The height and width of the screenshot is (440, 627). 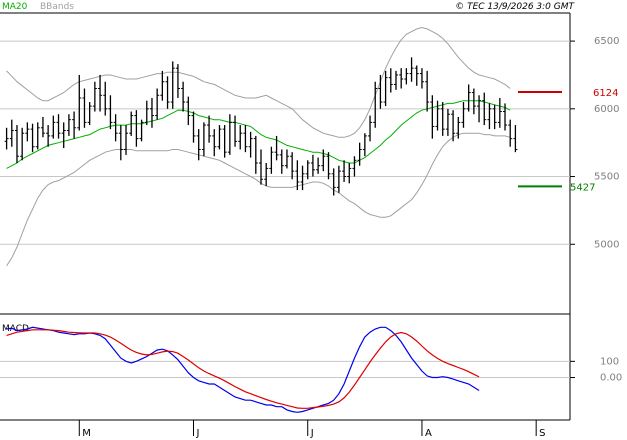 I want to click on price-tick-label: 6000, so click(x=606, y=109).